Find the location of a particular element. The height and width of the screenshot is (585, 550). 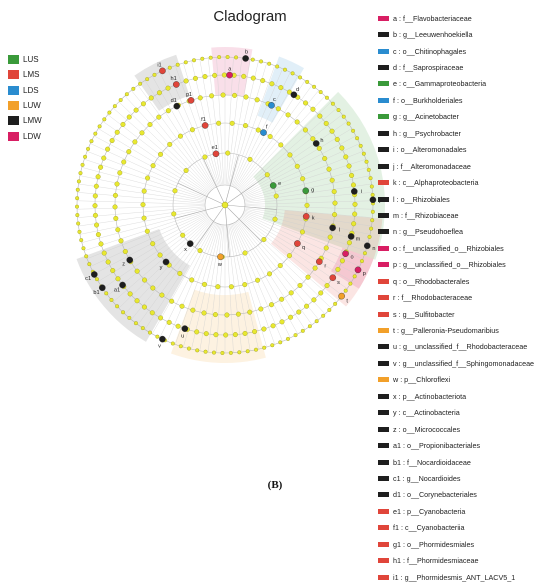

taxon-legend-item: p : g__unclassified_o__Rhizobiales is located at coordinates (463, 265).